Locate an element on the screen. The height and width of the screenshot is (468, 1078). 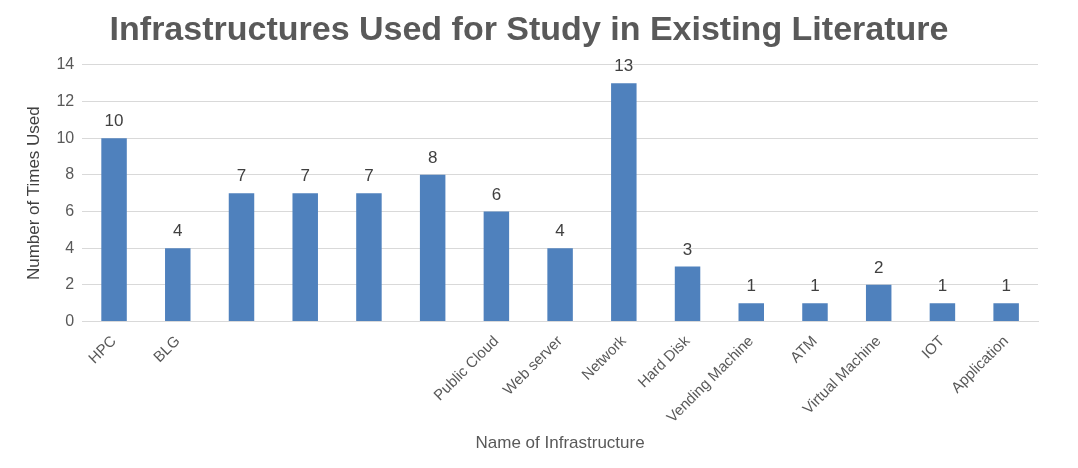
y-axis-title: Number of Times Used is located at coordinates (33, 193).